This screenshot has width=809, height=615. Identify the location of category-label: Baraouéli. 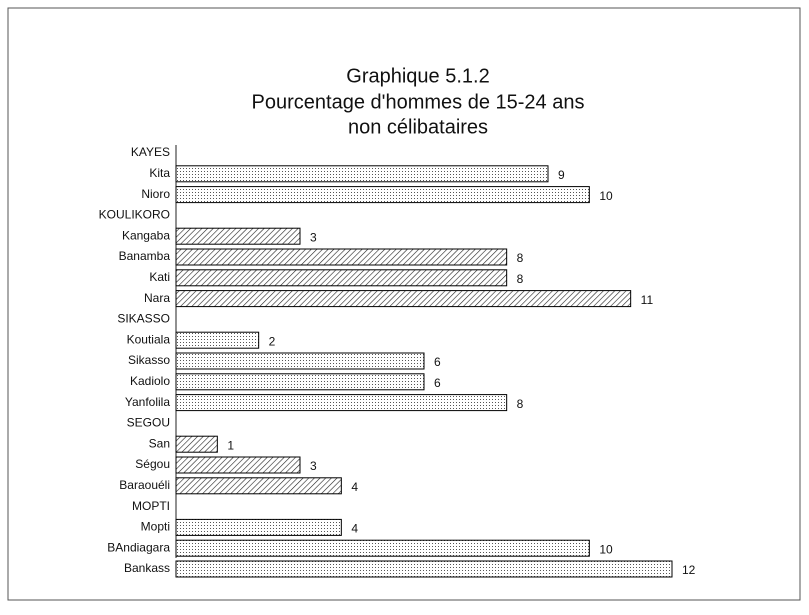
(144, 485).